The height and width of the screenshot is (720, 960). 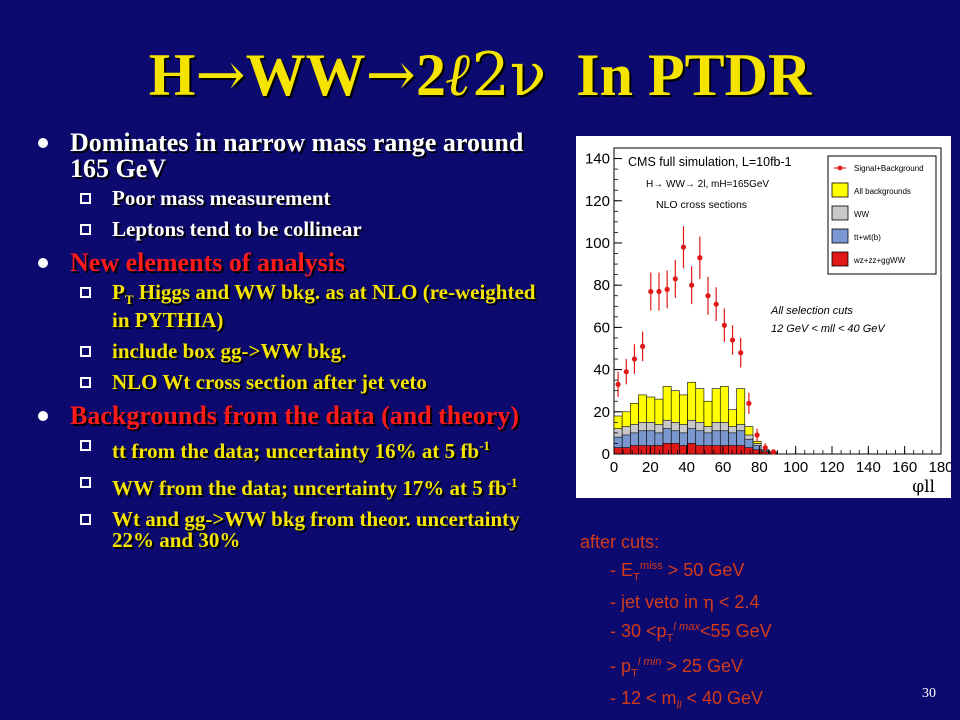 I want to click on subbullet-text: Poor mass measurement, so click(x=221, y=198).